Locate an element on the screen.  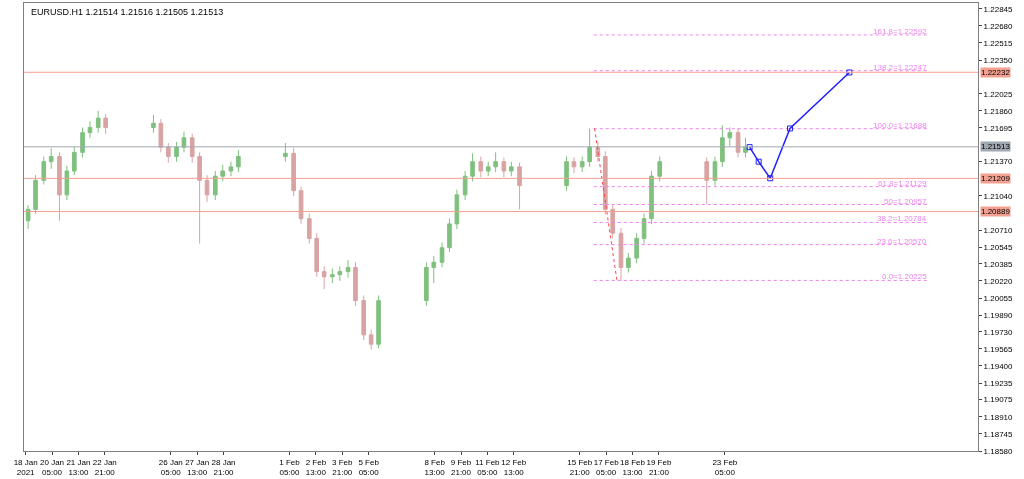
x-tick-label: 15 Feb 21:00 is located at coordinates (580, 467).